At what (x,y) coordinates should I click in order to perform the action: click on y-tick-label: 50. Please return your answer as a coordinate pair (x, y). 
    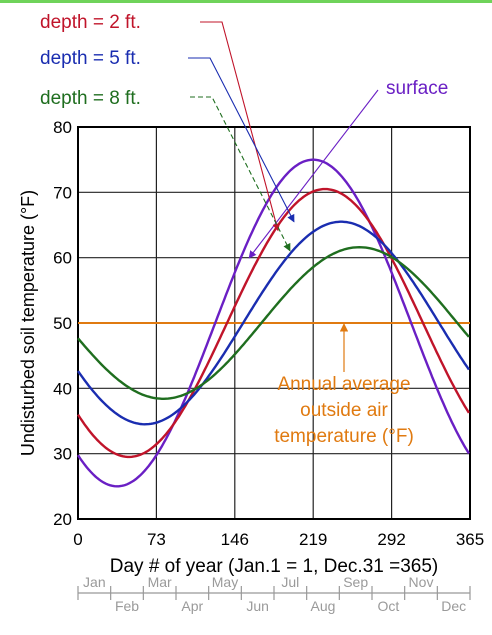
    Looking at the image, I should click on (62, 323).